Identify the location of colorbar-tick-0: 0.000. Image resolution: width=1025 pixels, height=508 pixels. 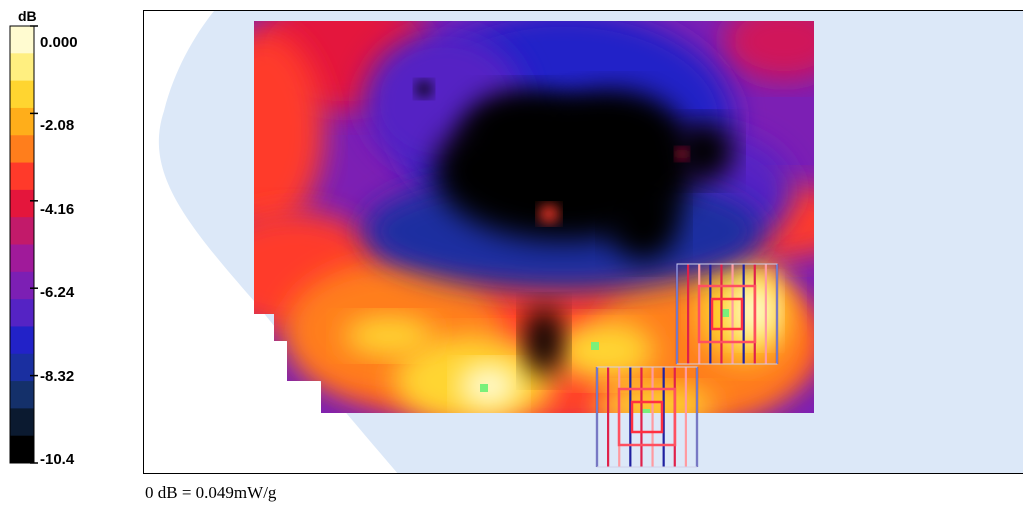
(59, 42).